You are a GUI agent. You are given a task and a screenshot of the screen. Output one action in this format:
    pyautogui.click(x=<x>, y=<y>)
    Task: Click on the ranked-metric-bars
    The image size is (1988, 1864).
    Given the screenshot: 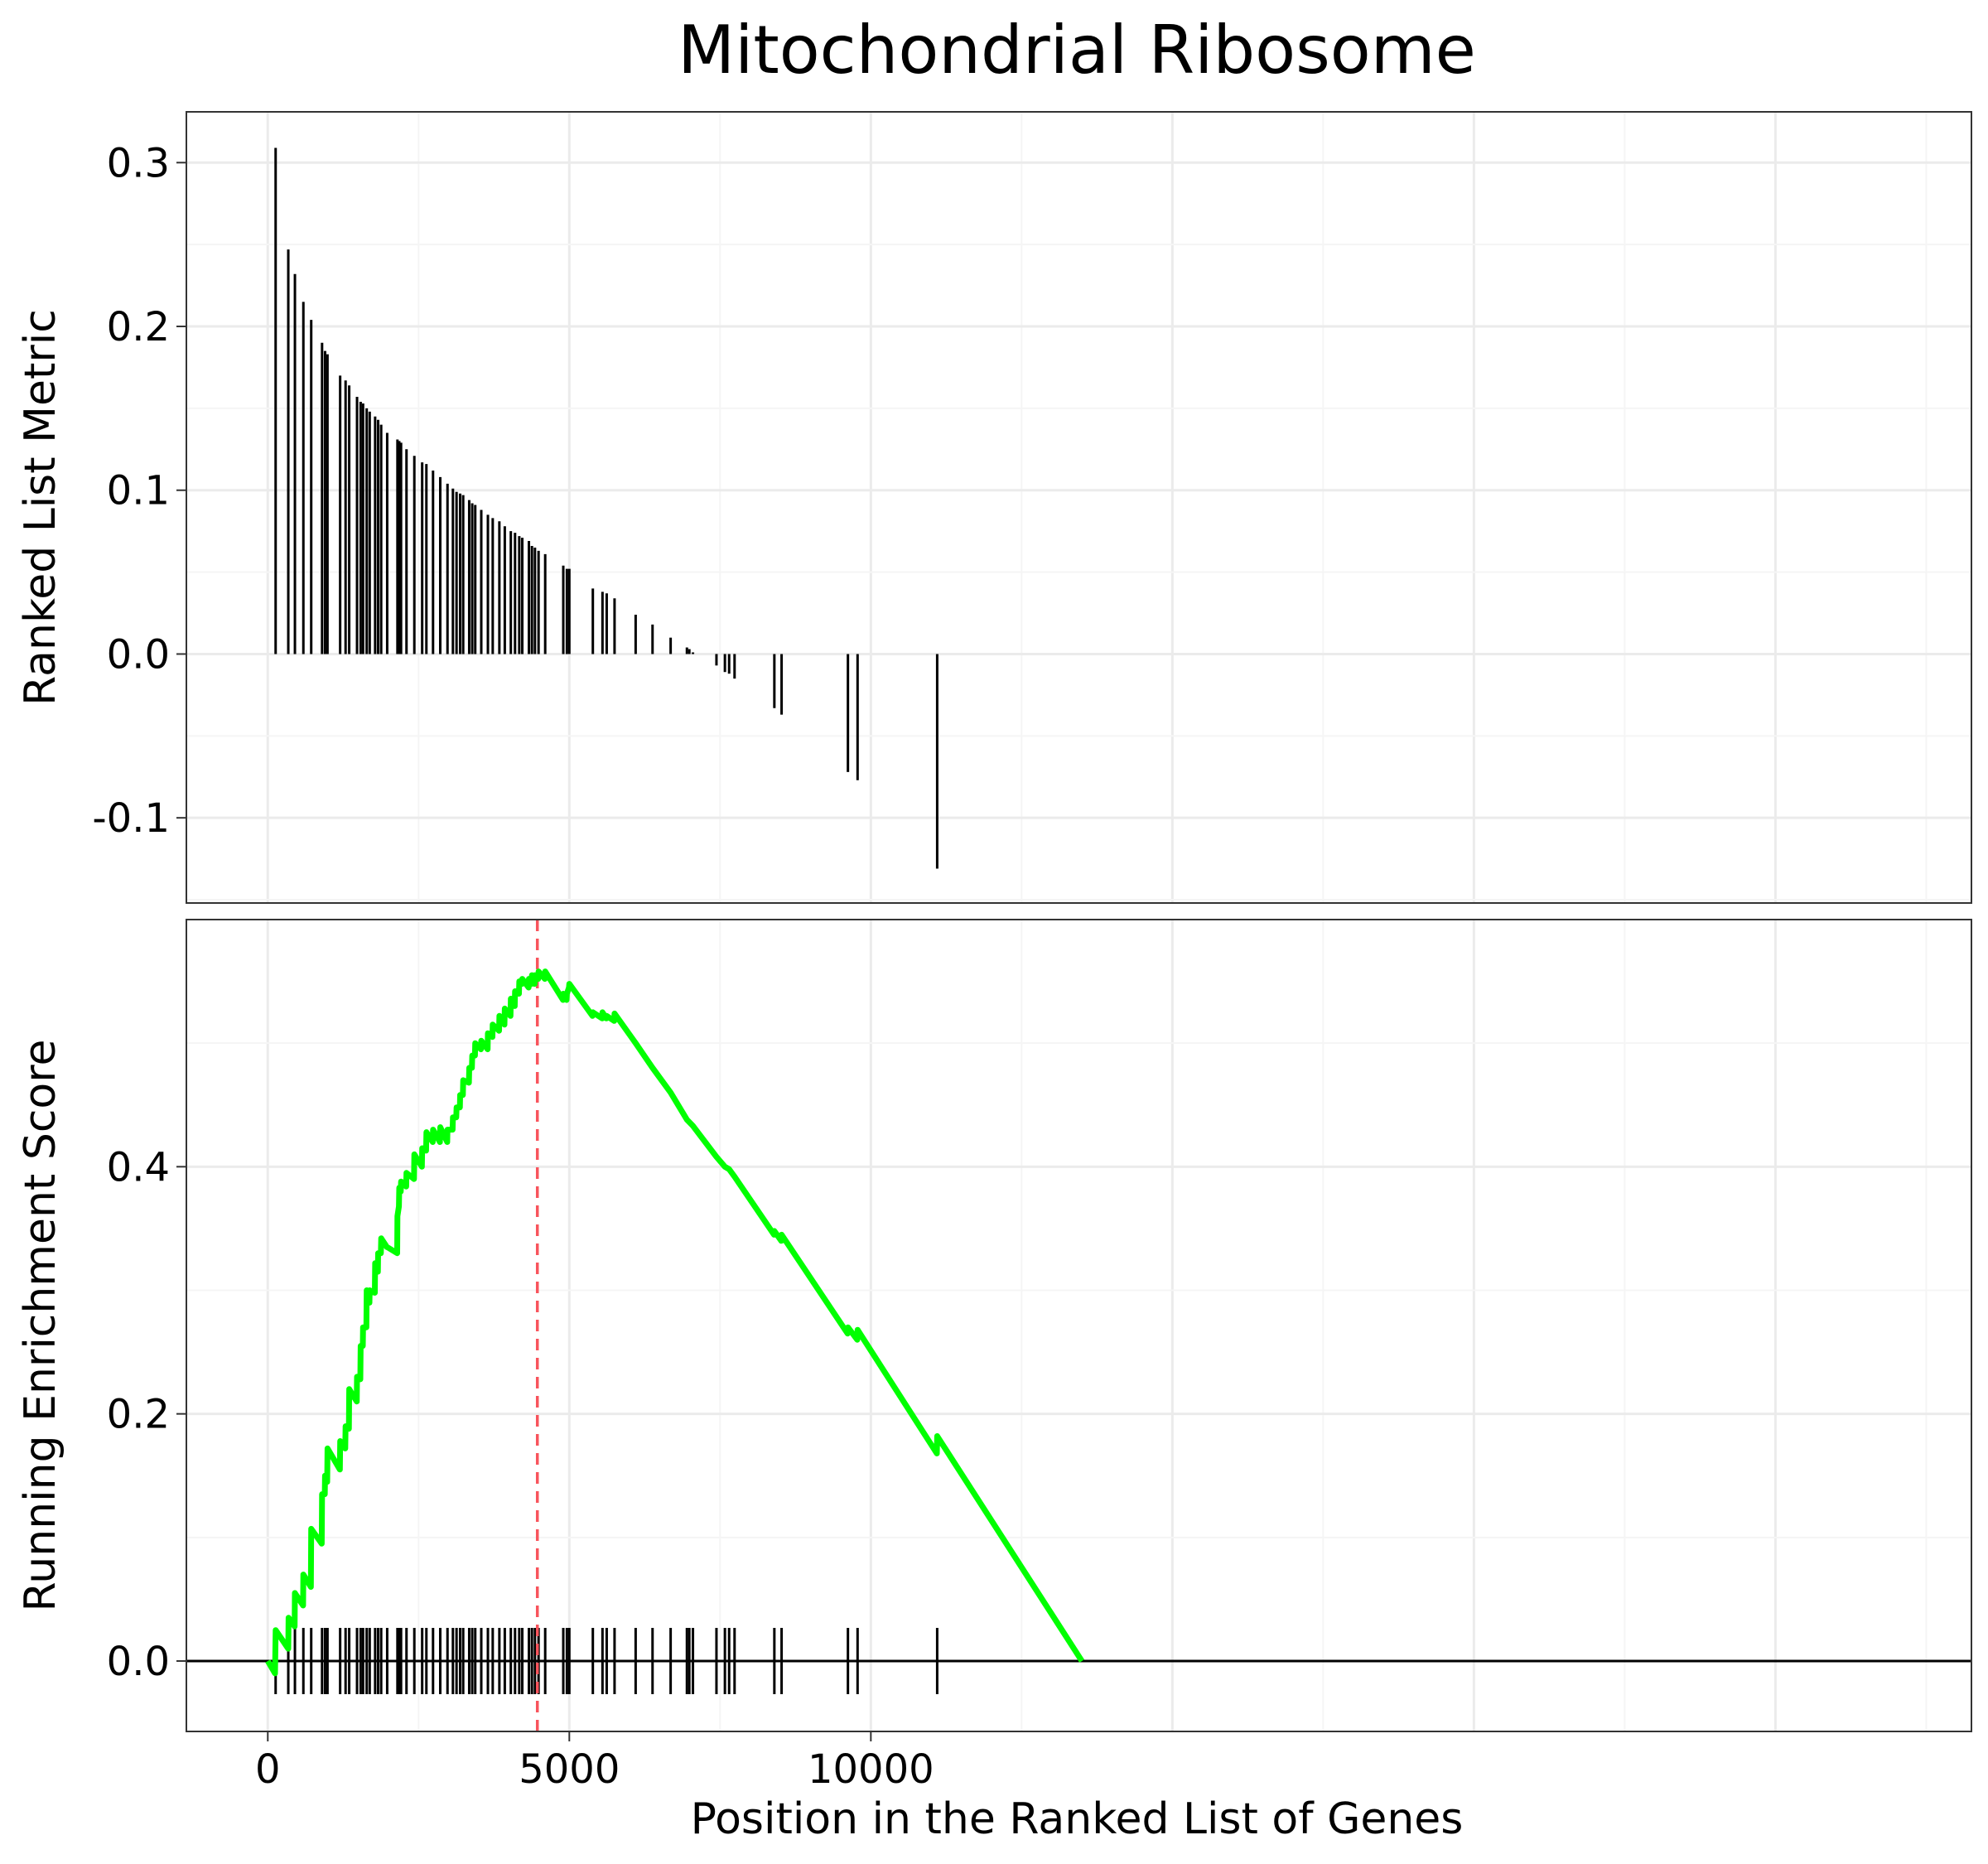 What is the action you would take?
    pyautogui.click(x=606, y=508)
    